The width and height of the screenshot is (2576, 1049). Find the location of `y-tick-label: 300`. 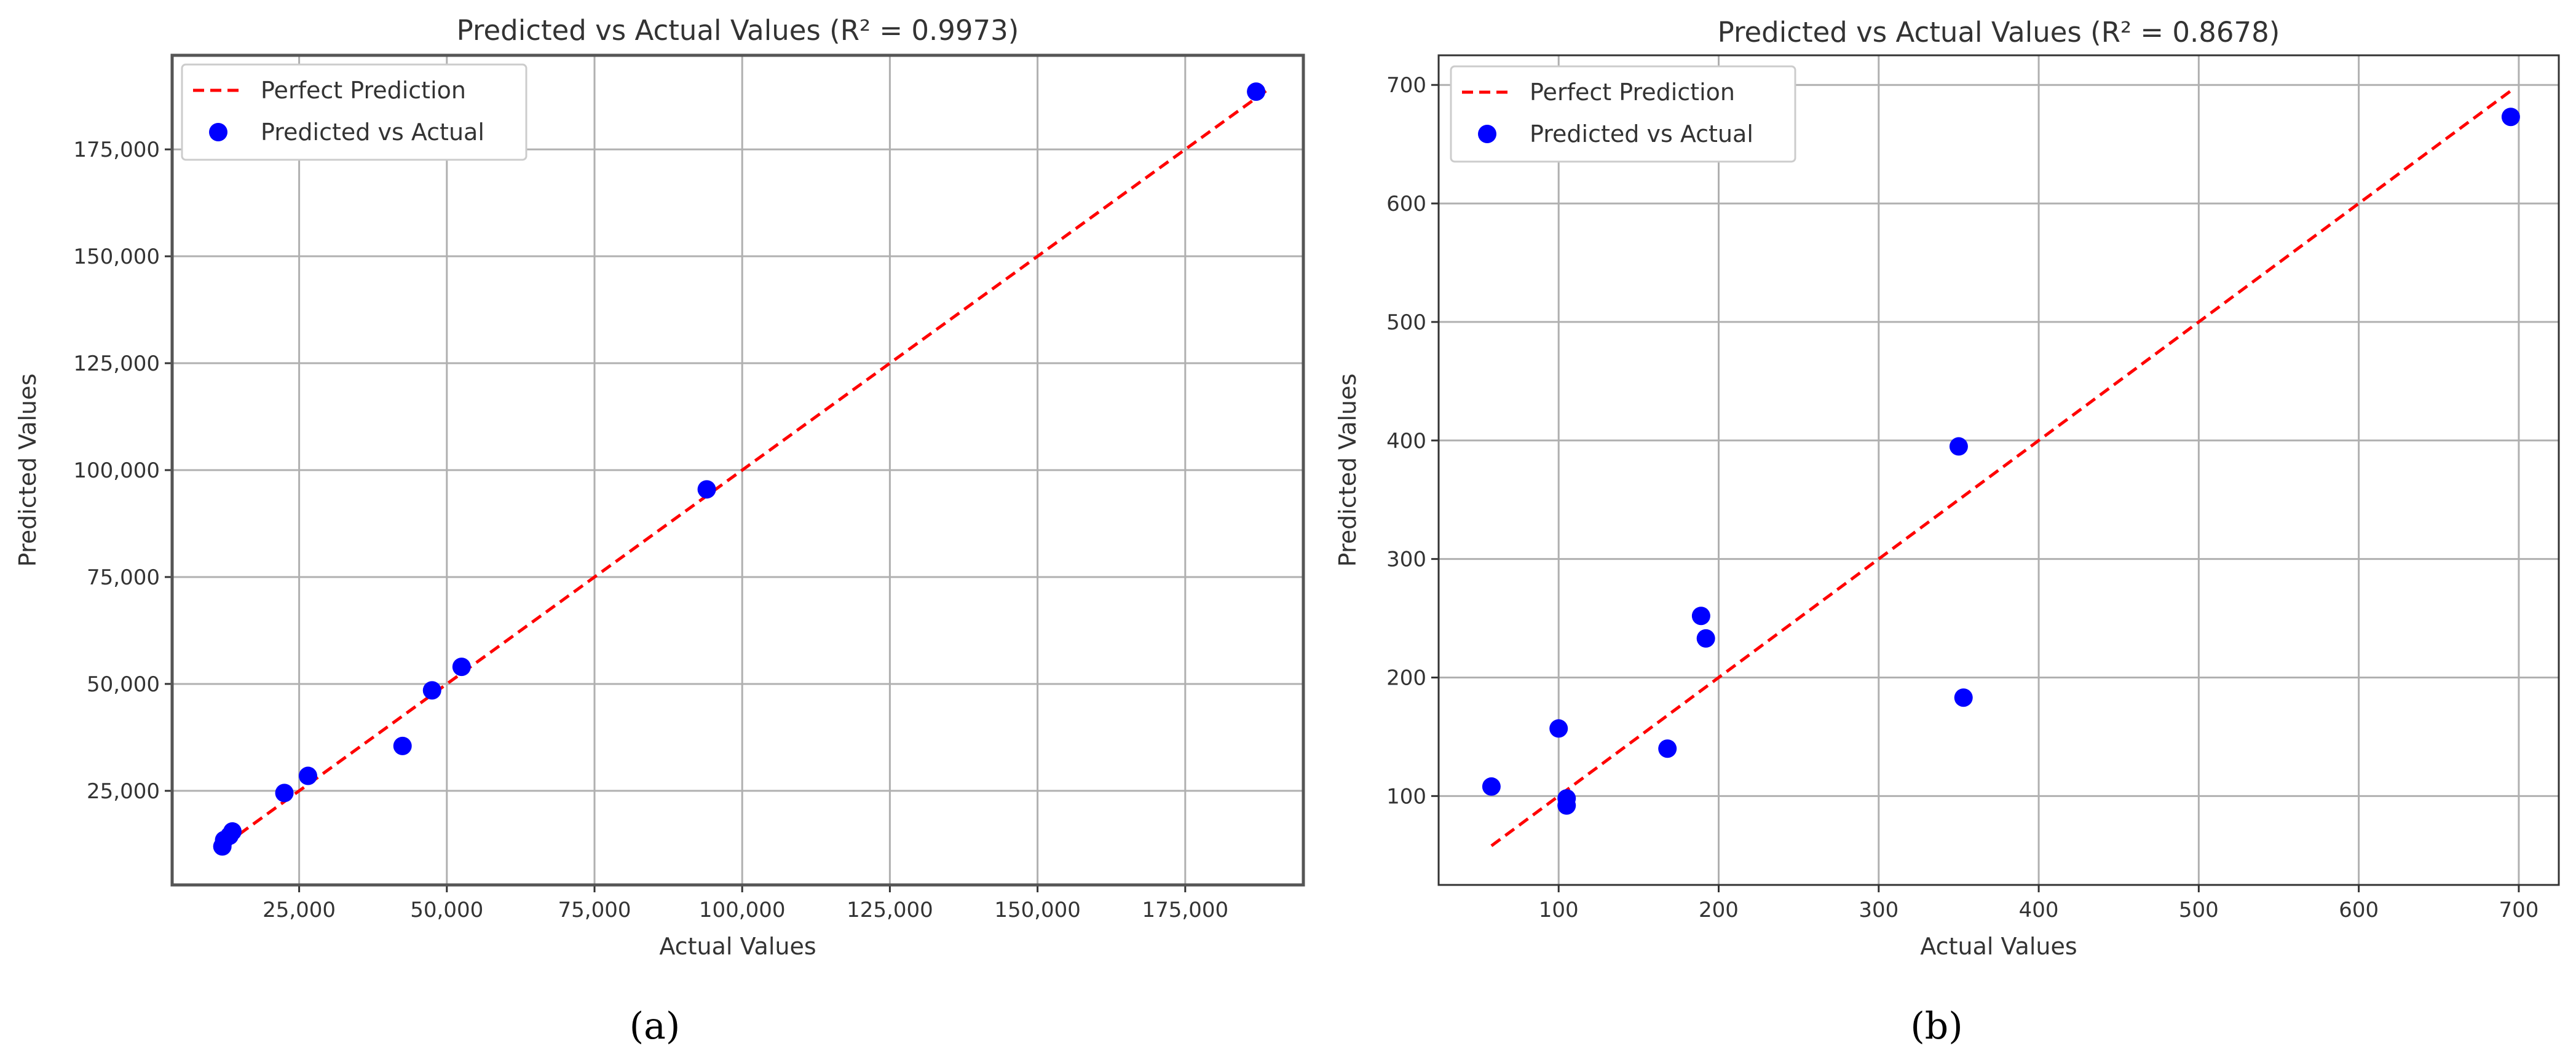

y-tick-label: 300 is located at coordinates (1406, 560).